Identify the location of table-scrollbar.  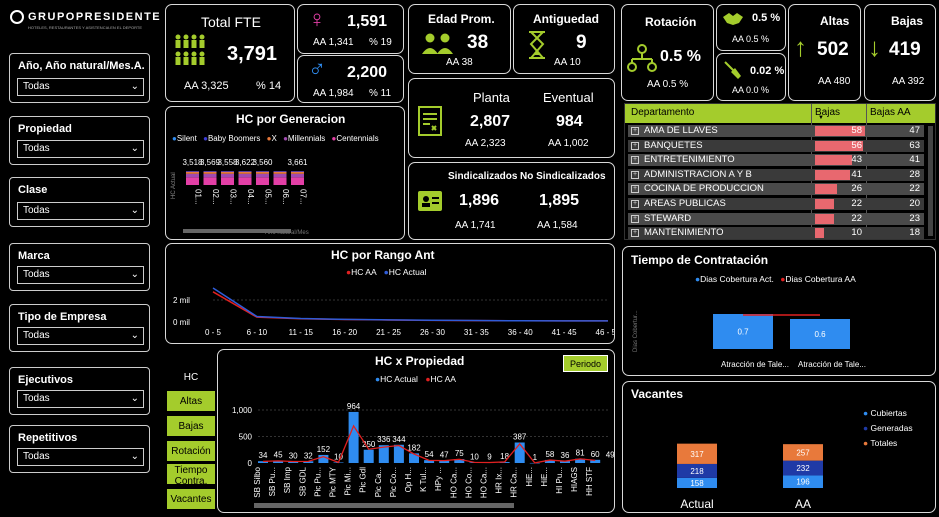
(930, 181).